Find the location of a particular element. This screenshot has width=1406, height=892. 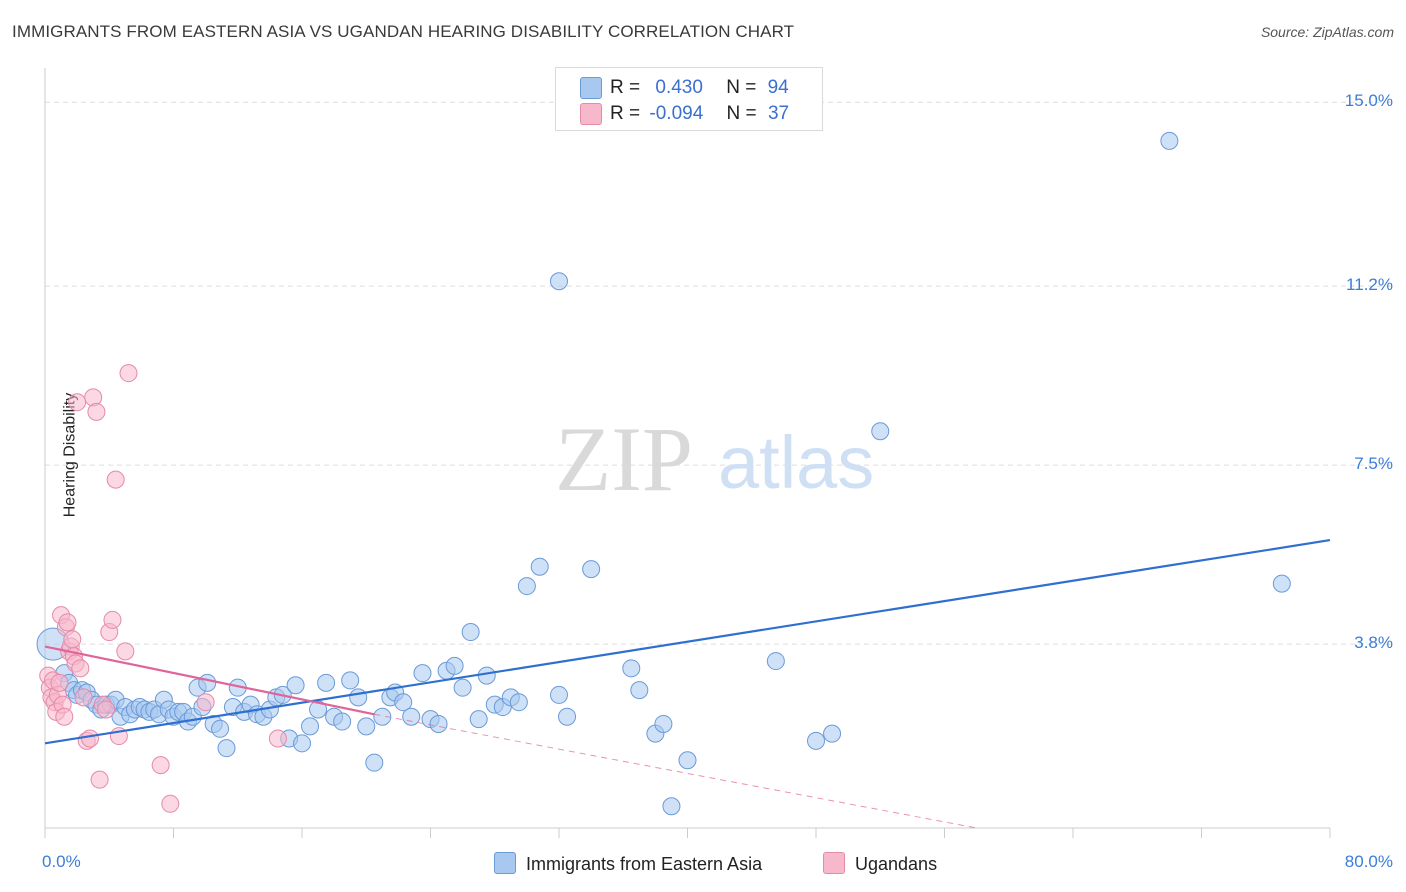

legend-item-eastern-asia: Immigrants from Eastern Asia is located at coordinates (628, 863).